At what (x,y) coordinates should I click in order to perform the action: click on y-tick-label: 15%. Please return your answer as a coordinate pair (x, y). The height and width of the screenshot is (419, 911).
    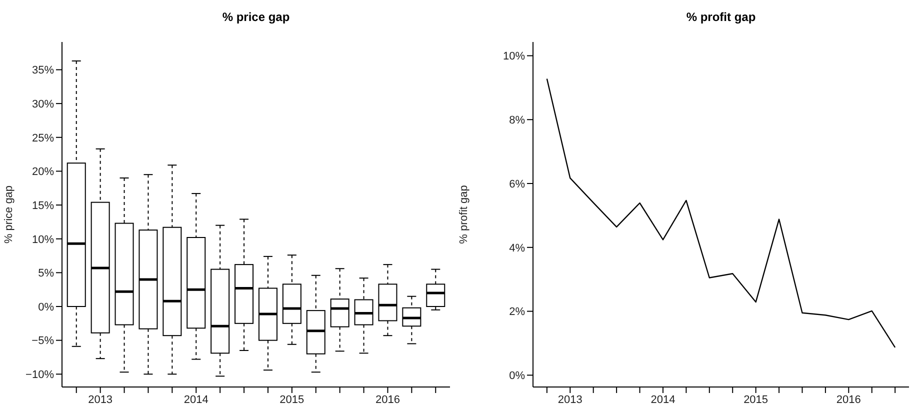
    Looking at the image, I should click on (43, 206).